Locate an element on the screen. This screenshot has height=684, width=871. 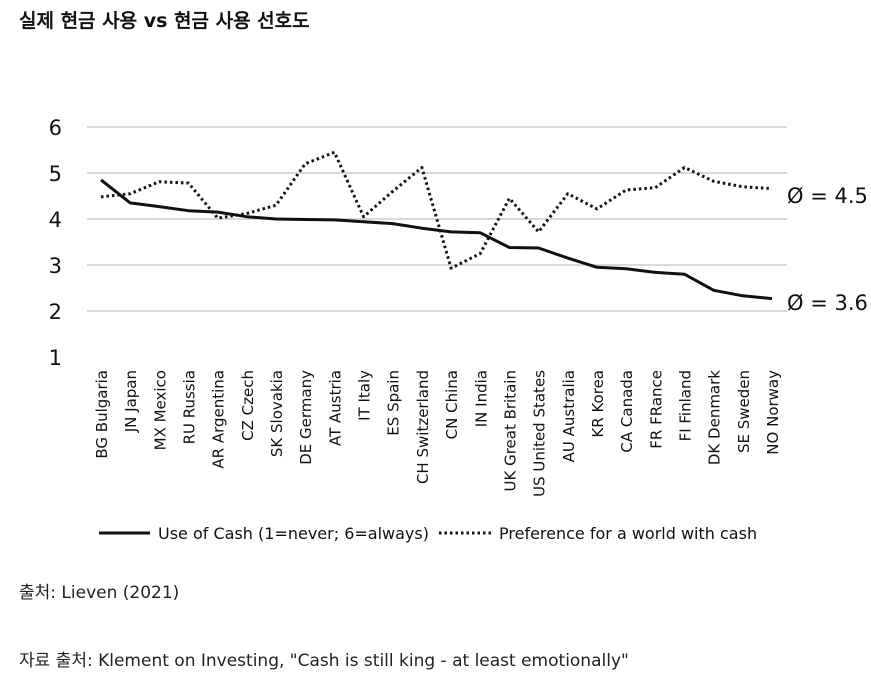
series-end-labels: Ø = 3.6 Ø = 4.5 is located at coordinates (827, 249).